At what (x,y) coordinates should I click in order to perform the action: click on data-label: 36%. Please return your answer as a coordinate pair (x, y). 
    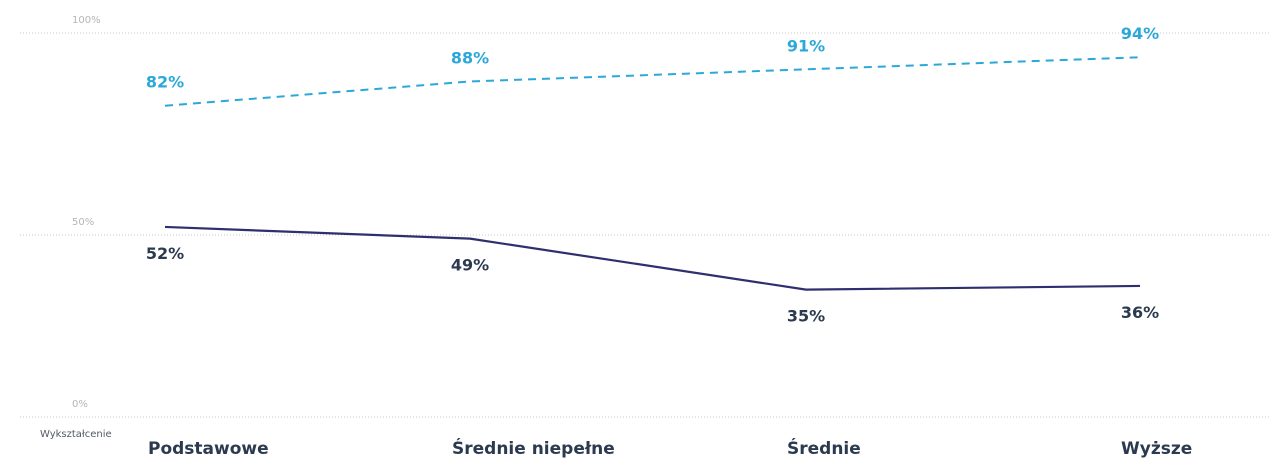
    Looking at the image, I should click on (1140, 312).